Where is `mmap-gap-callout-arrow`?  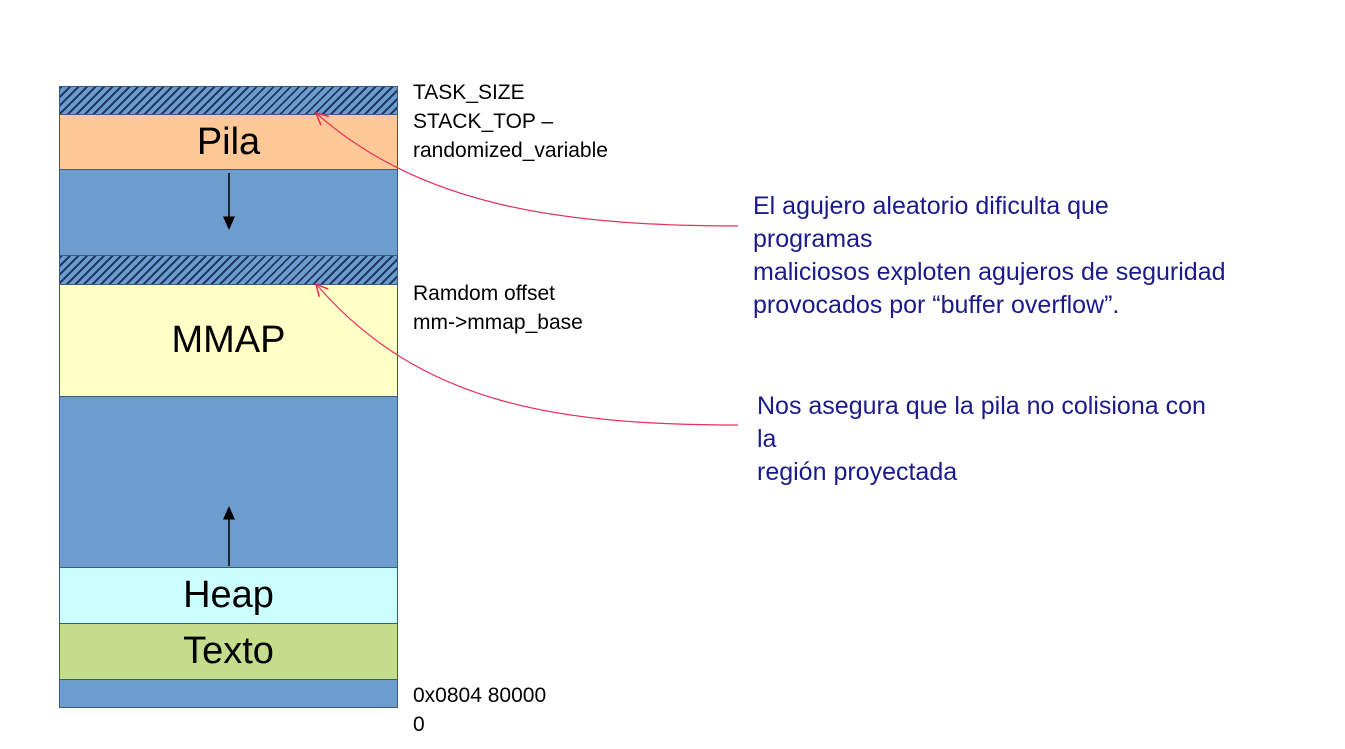
mmap-gap-callout-arrow is located at coordinates (527, 355).